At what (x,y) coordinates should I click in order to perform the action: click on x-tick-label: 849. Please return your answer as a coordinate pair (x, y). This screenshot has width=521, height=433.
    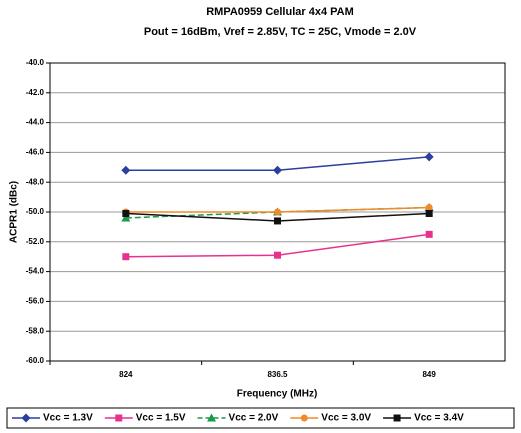
    Looking at the image, I should click on (429, 374).